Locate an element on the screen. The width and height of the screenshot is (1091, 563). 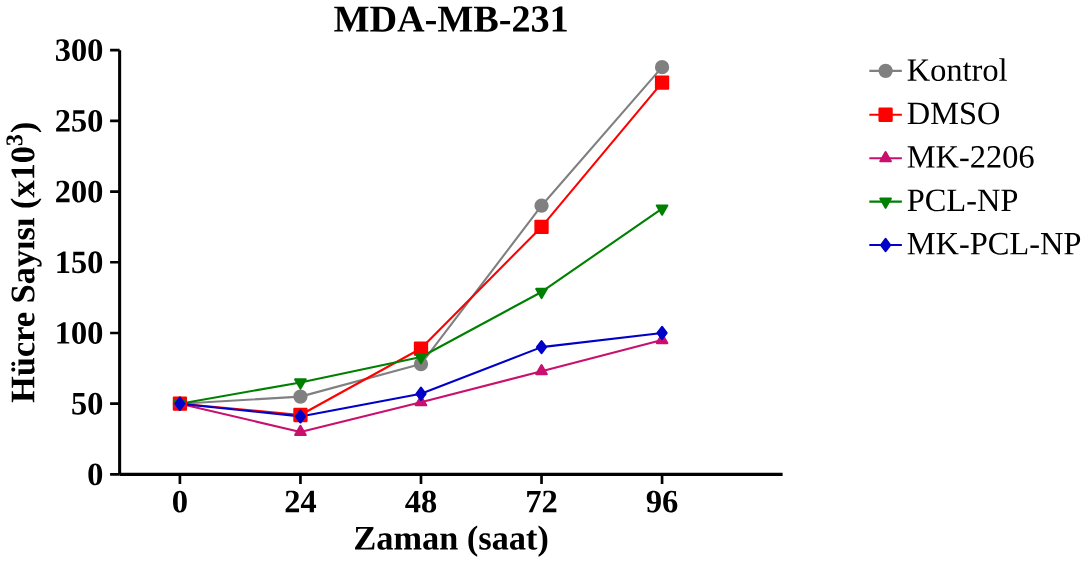
y-axis-title: Hücre Sayısı (x10$^{3}$) is located at coordinates (24, 263).